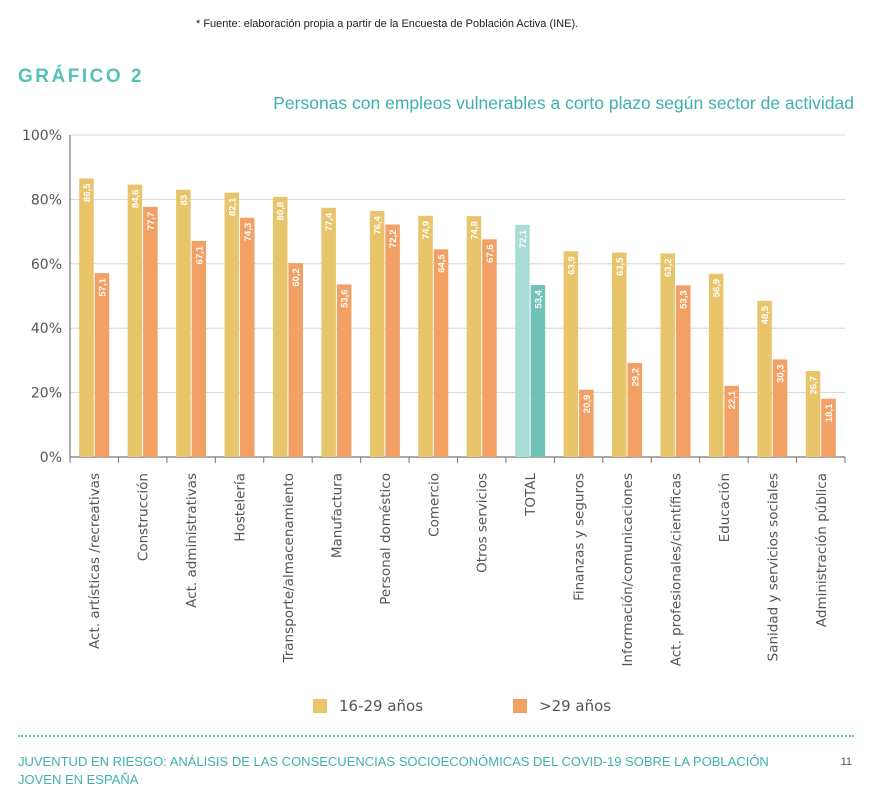 This screenshot has width=892, height=800. Describe the element at coordinates (490, 253) in the screenshot. I see `data-label: 67,6` at that location.